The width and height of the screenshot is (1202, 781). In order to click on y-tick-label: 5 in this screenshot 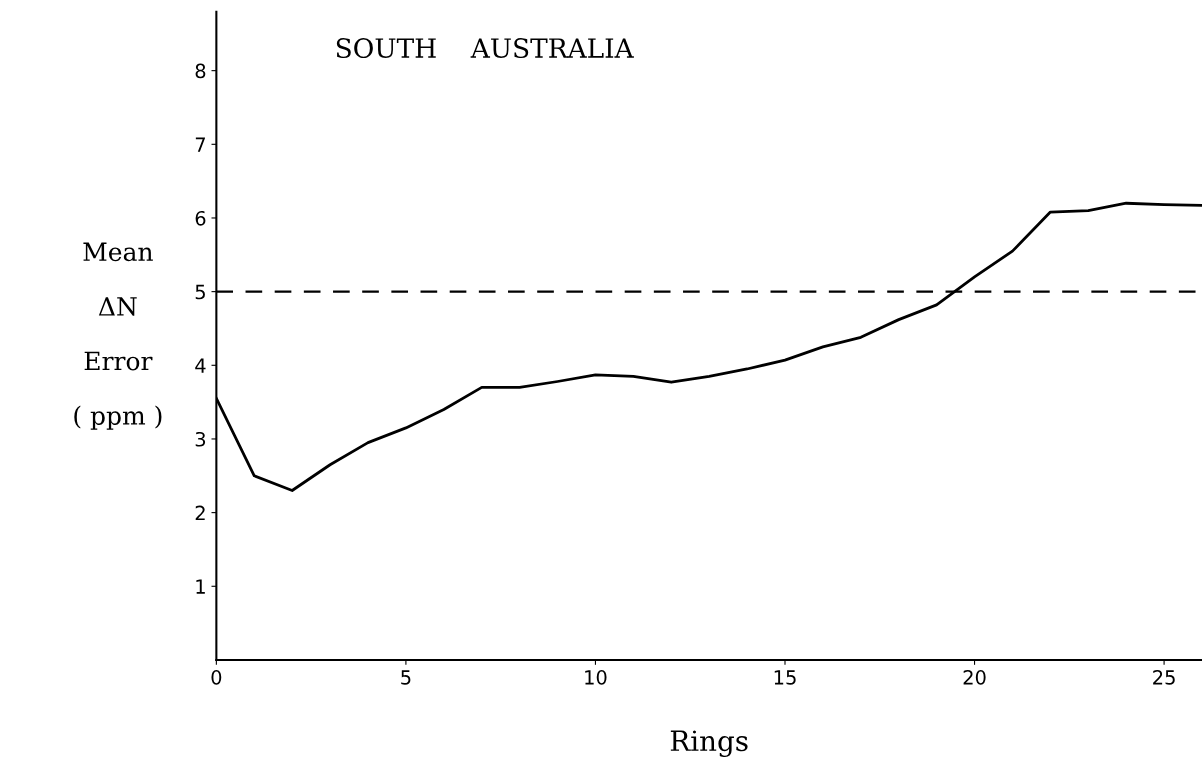, I will do `click(200, 292)`.